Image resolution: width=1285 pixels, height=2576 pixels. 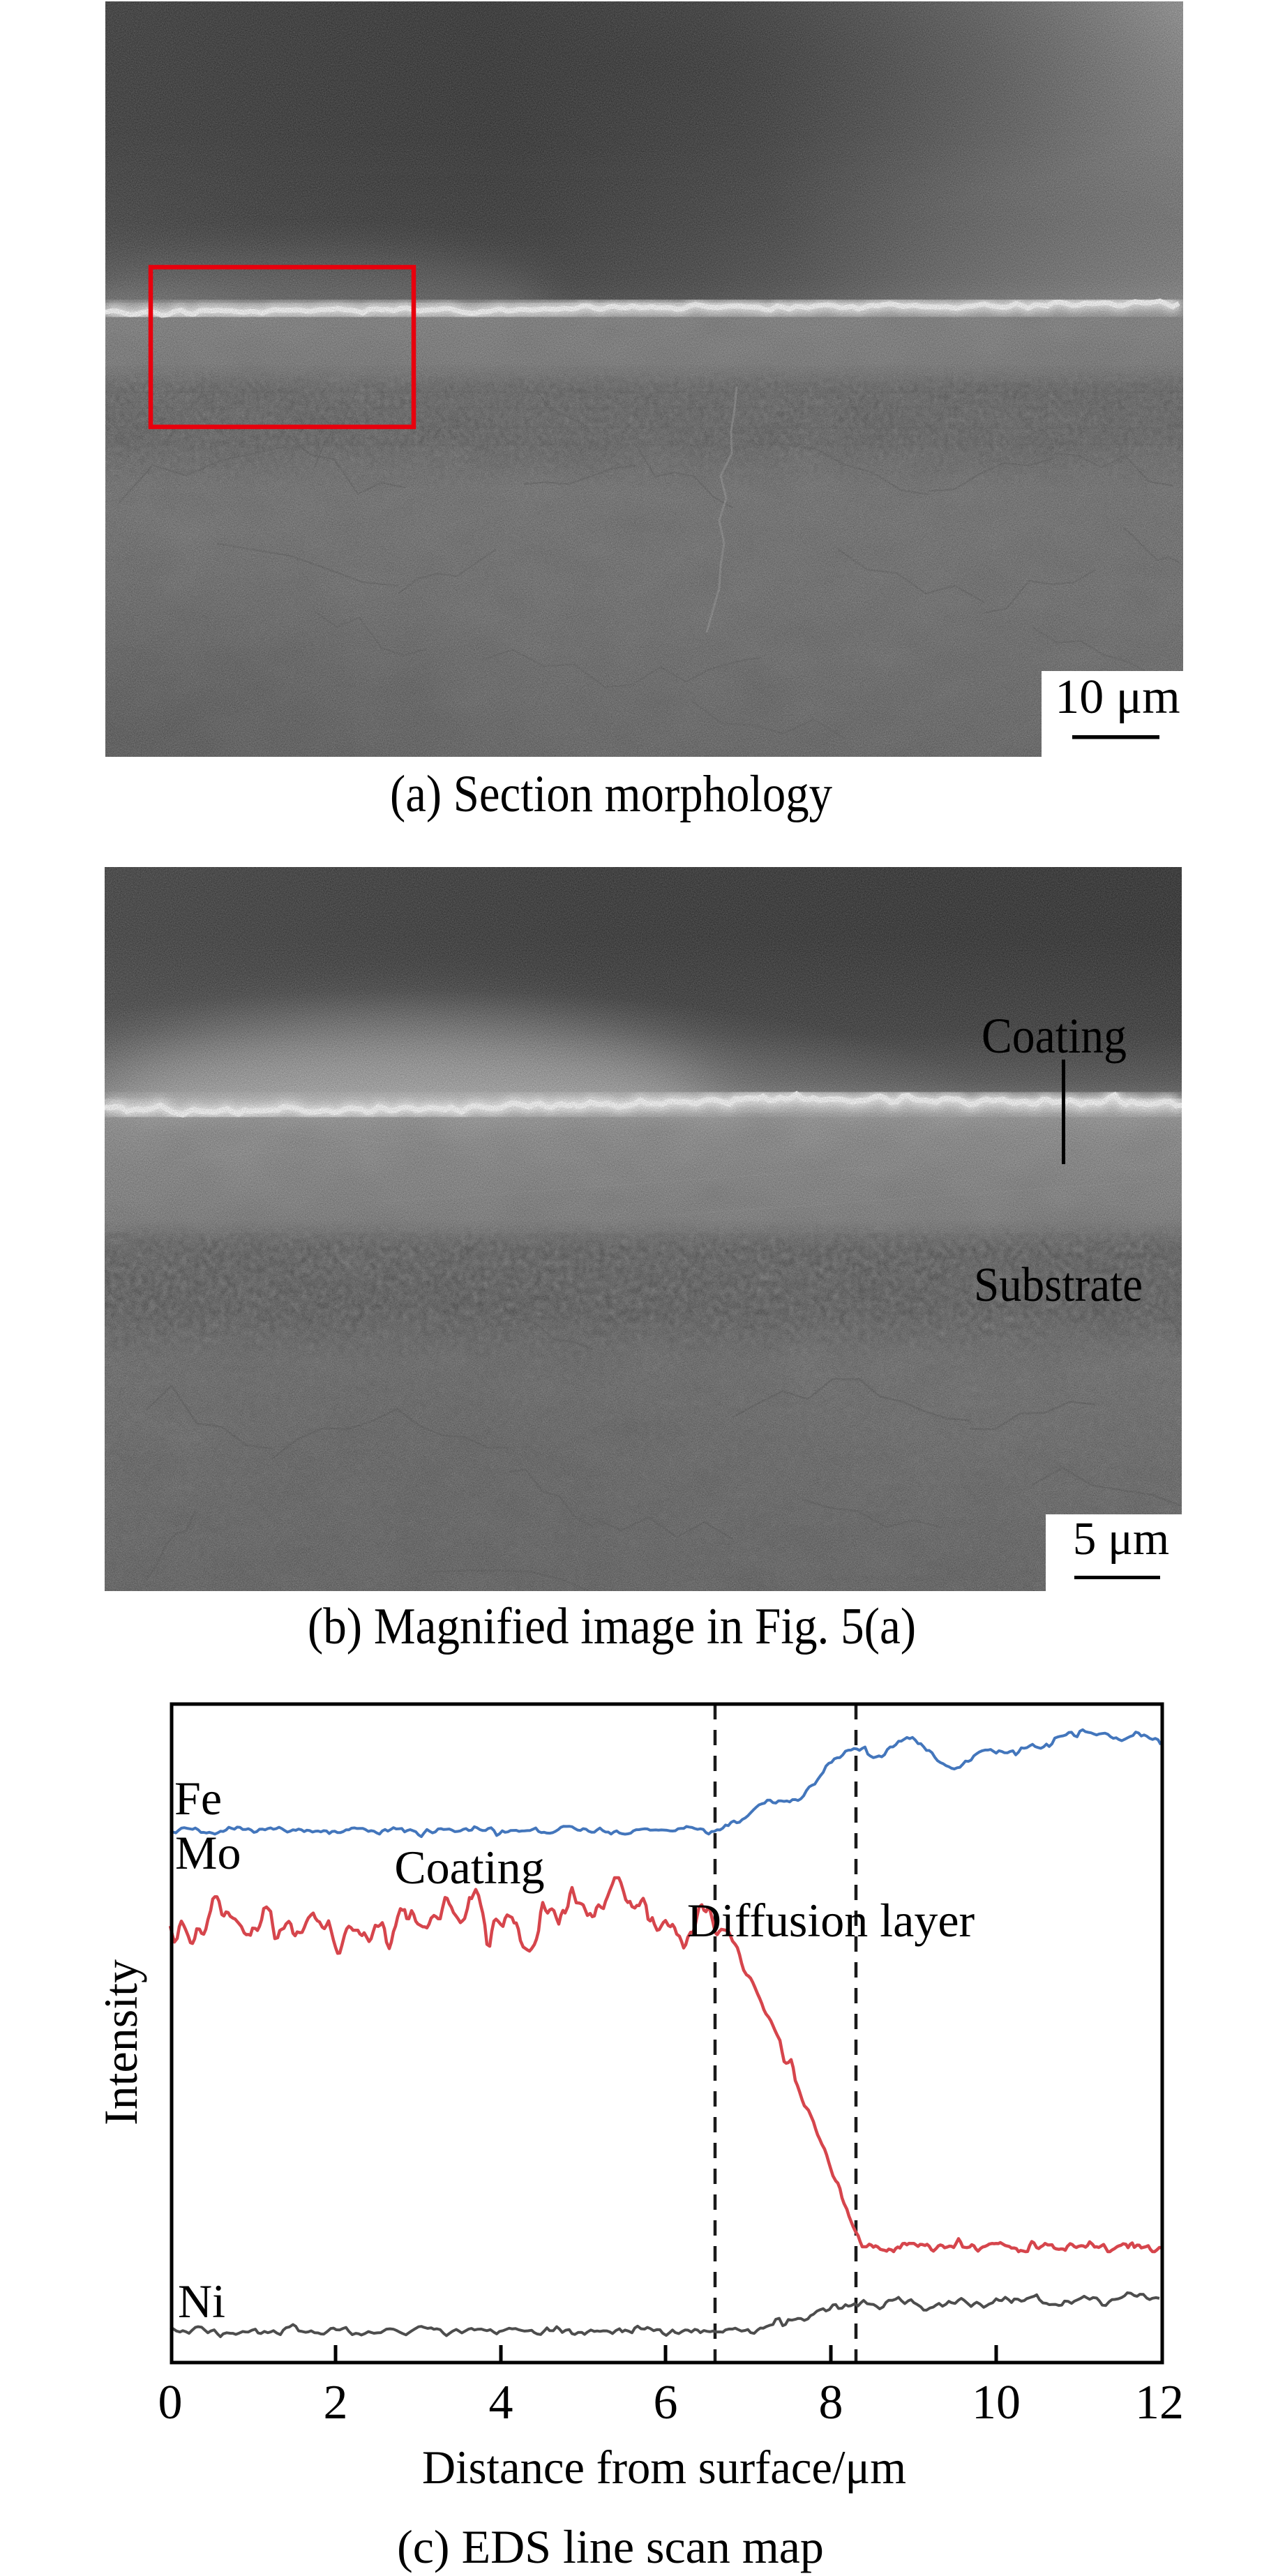 I want to click on svg-text: Distance from surface/μm, so click(x=664, y=2467).